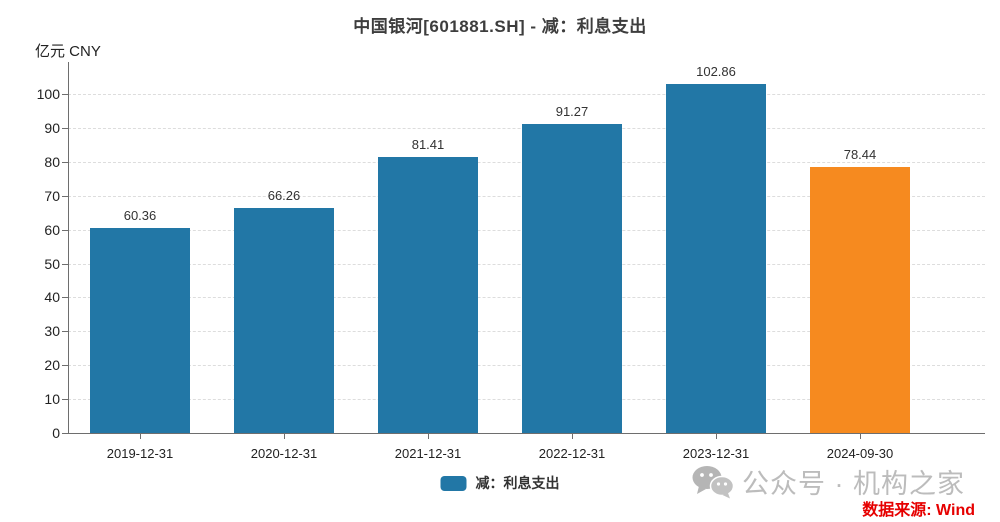  What do you see at coordinates (56, 433) in the screenshot?
I see `y-tick-label-0: 0` at bounding box center [56, 433].